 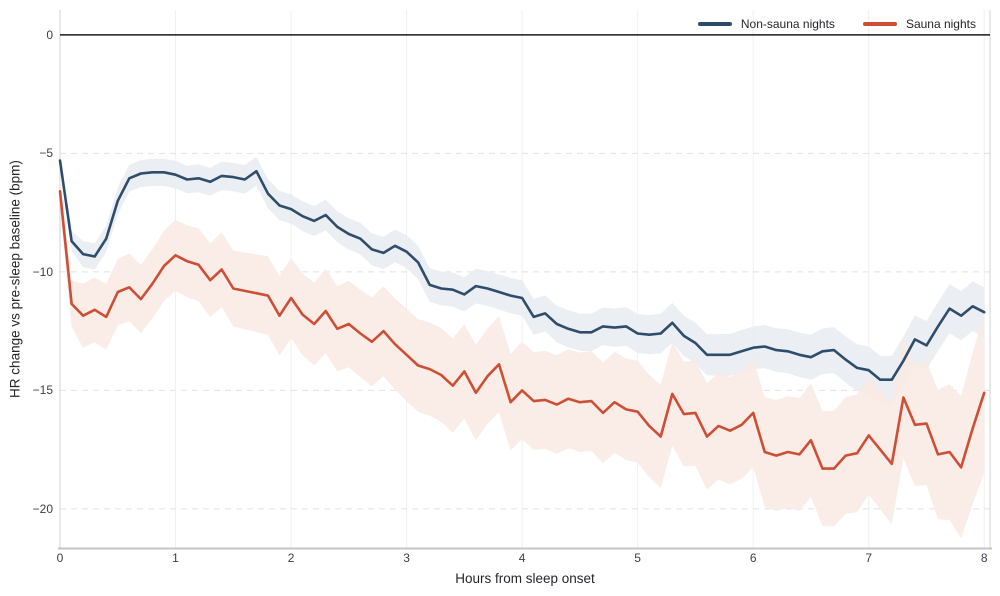 What do you see at coordinates (291, 558) in the screenshot?
I see `x-tick-label-2: 2` at bounding box center [291, 558].